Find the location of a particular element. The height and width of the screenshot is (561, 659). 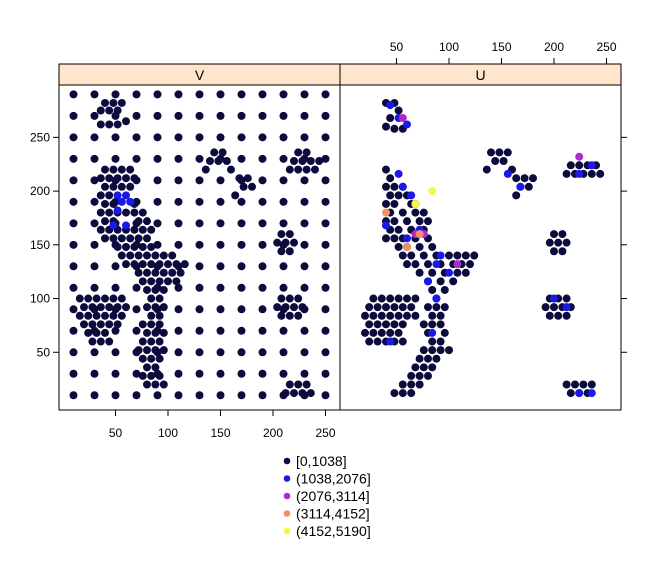

x-tick-label: 250 is located at coordinates (325, 433).